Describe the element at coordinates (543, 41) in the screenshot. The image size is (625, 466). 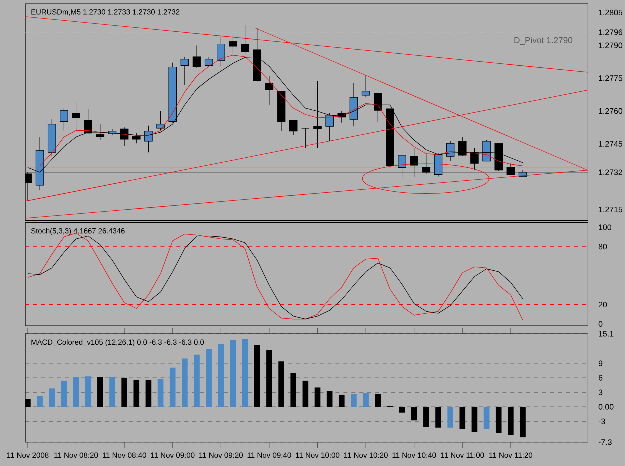
I see `ref-line-label: D_Pivot 1.2790` at that location.